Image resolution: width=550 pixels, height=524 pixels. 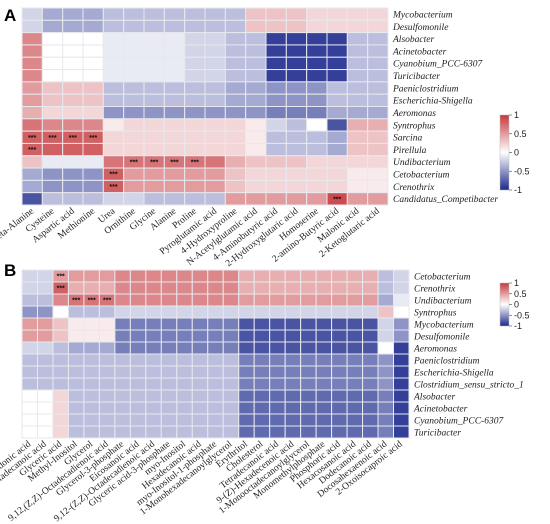 I want to click on panel-a-letter: A, so click(x=10, y=15).